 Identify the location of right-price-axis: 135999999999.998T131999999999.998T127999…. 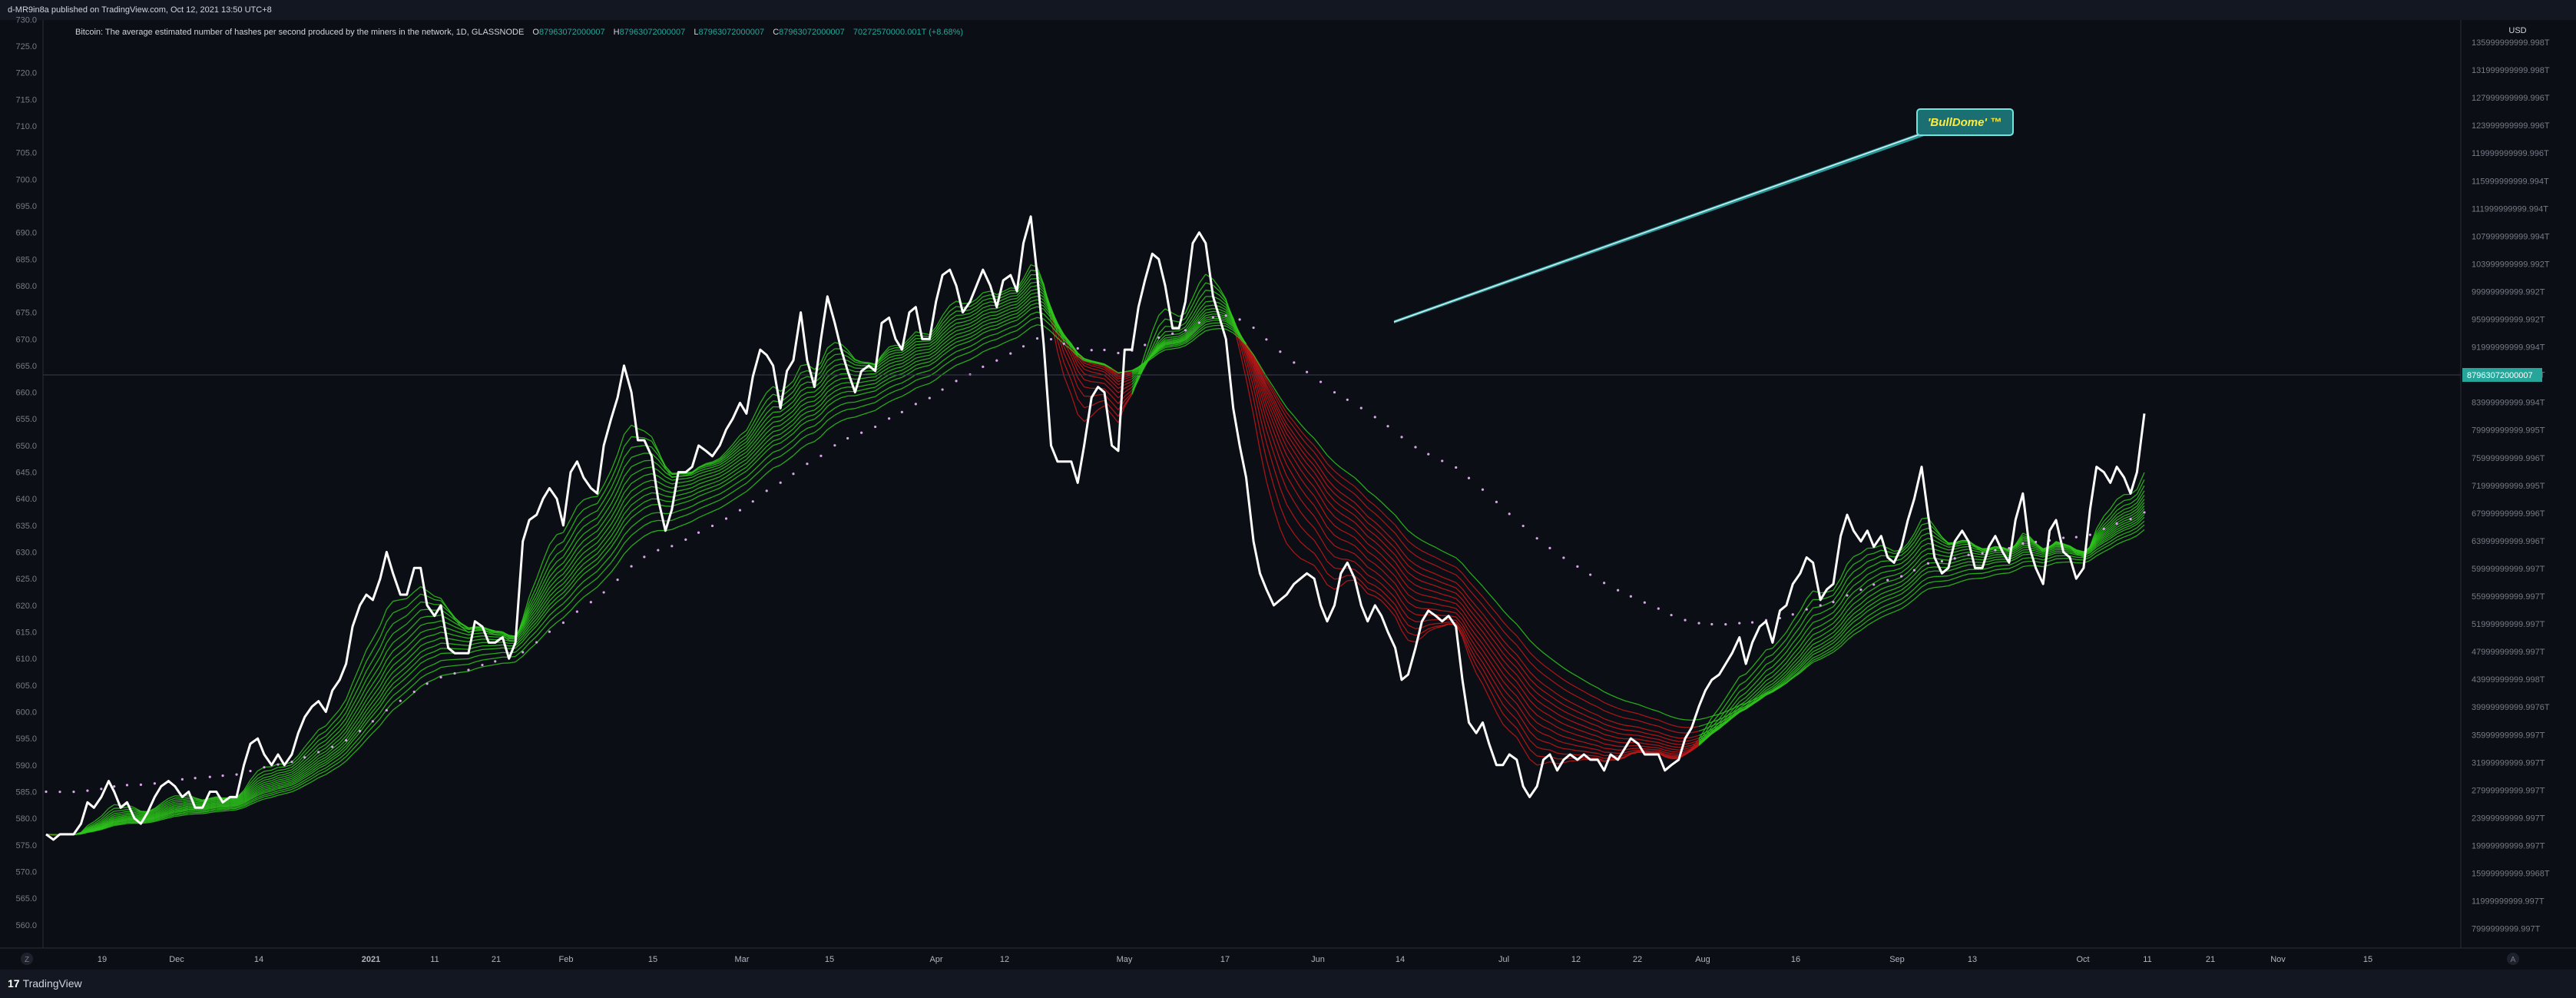
(2511, 486).